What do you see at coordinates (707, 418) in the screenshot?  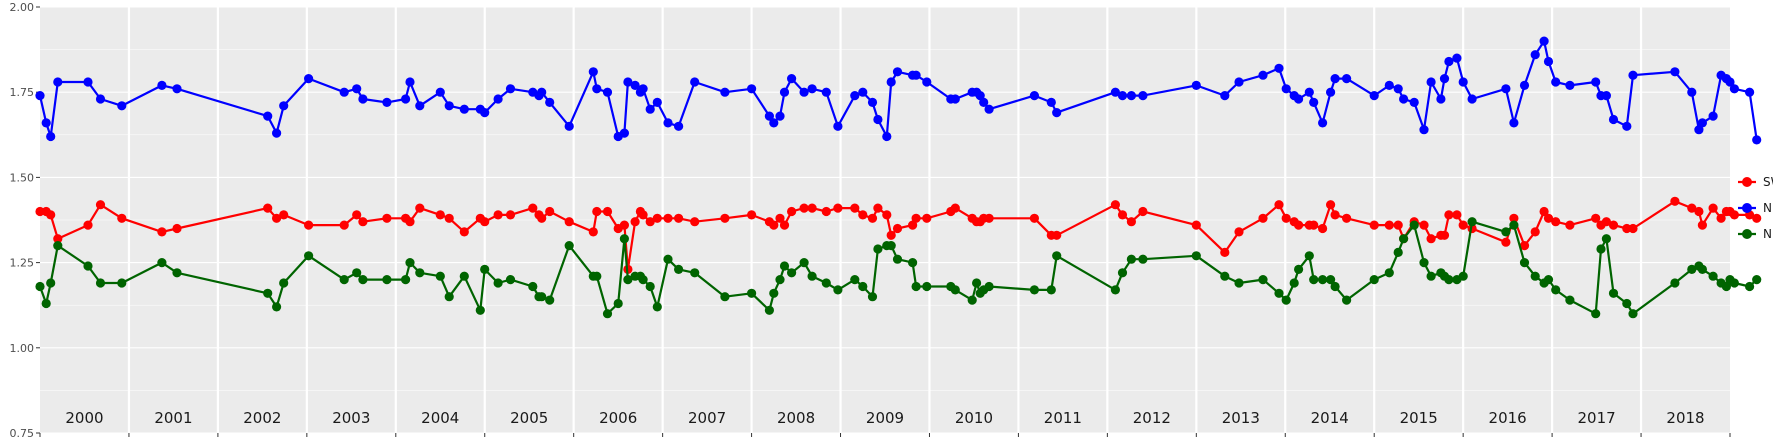 I see `year-label: 2007` at bounding box center [707, 418].